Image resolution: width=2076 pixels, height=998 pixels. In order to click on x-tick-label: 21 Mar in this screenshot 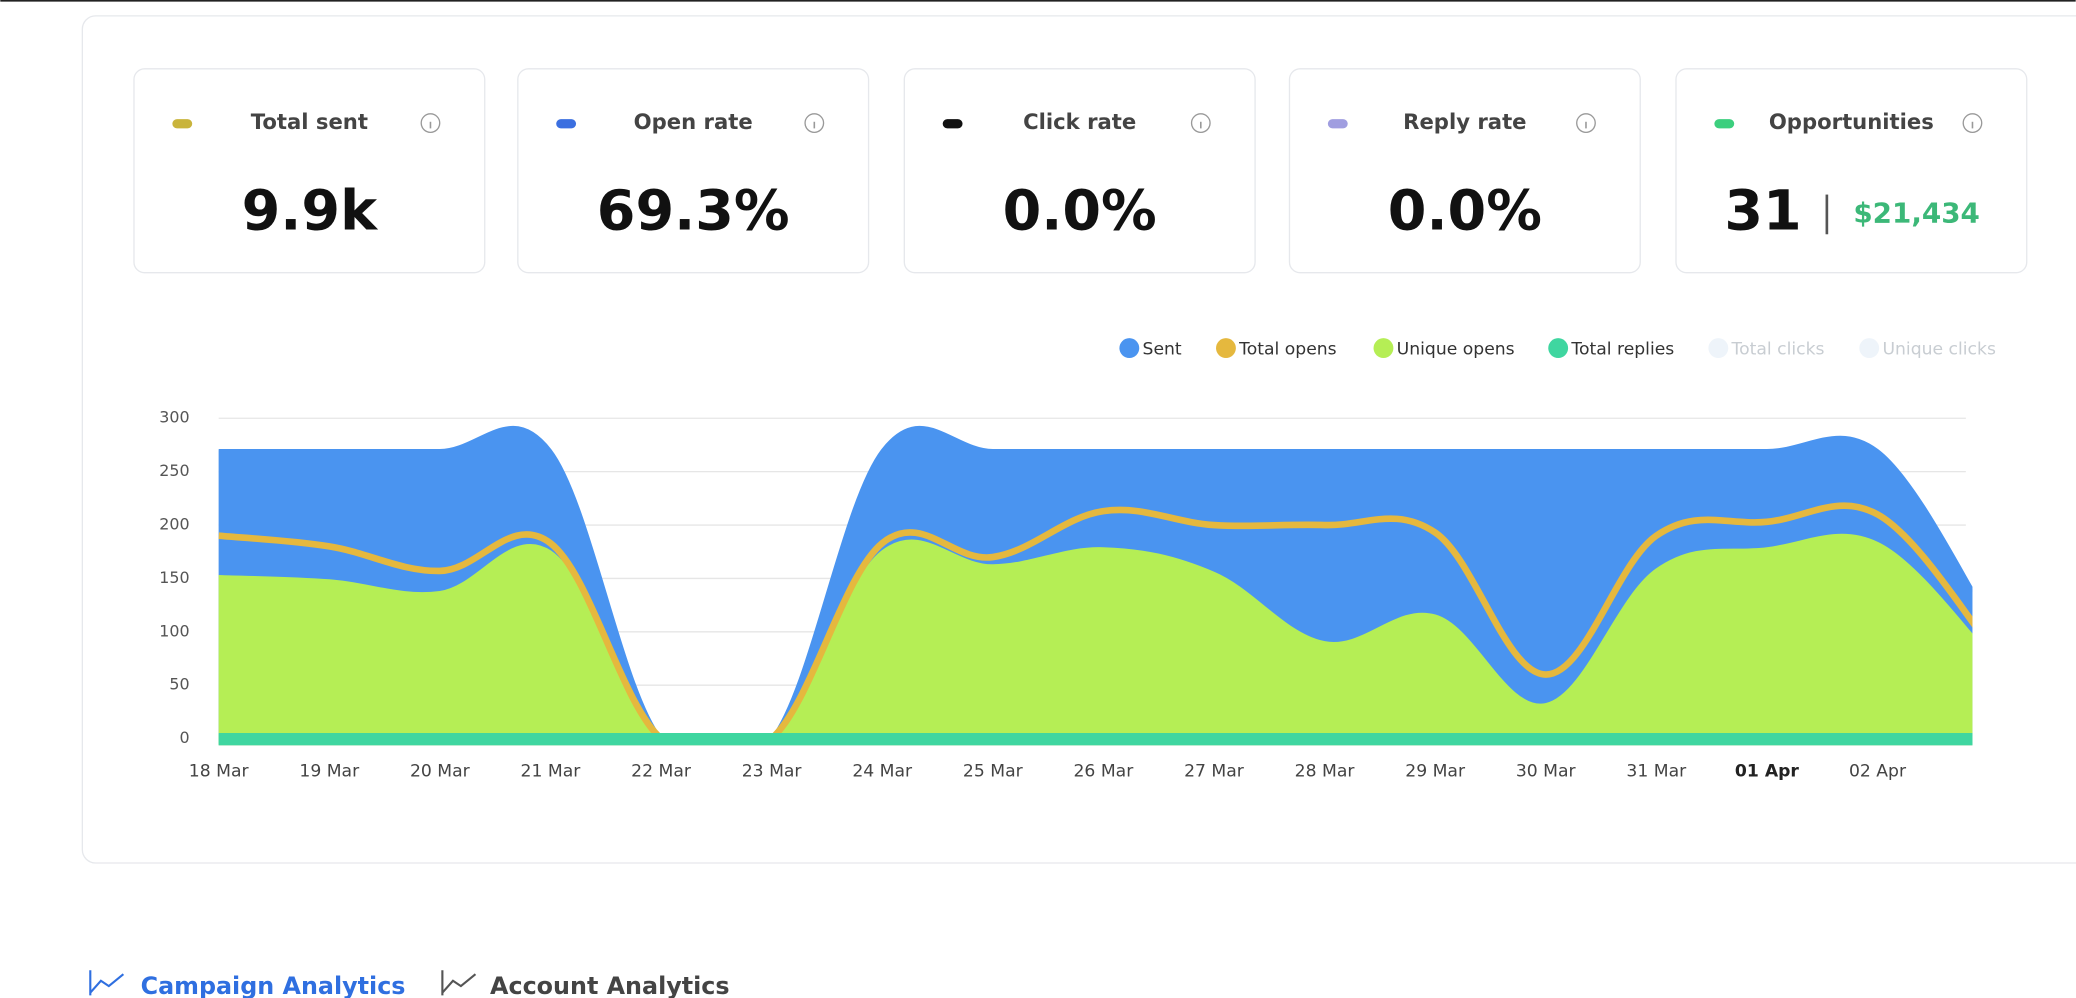, I will do `click(551, 772)`.